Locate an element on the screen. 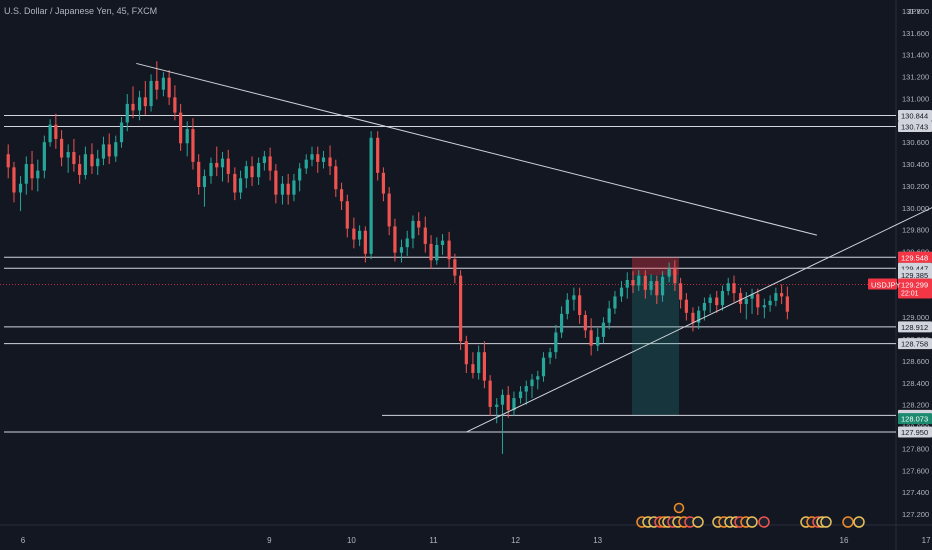 The image size is (932, 550). y-tick-label: 130.400 is located at coordinates (915, 164).